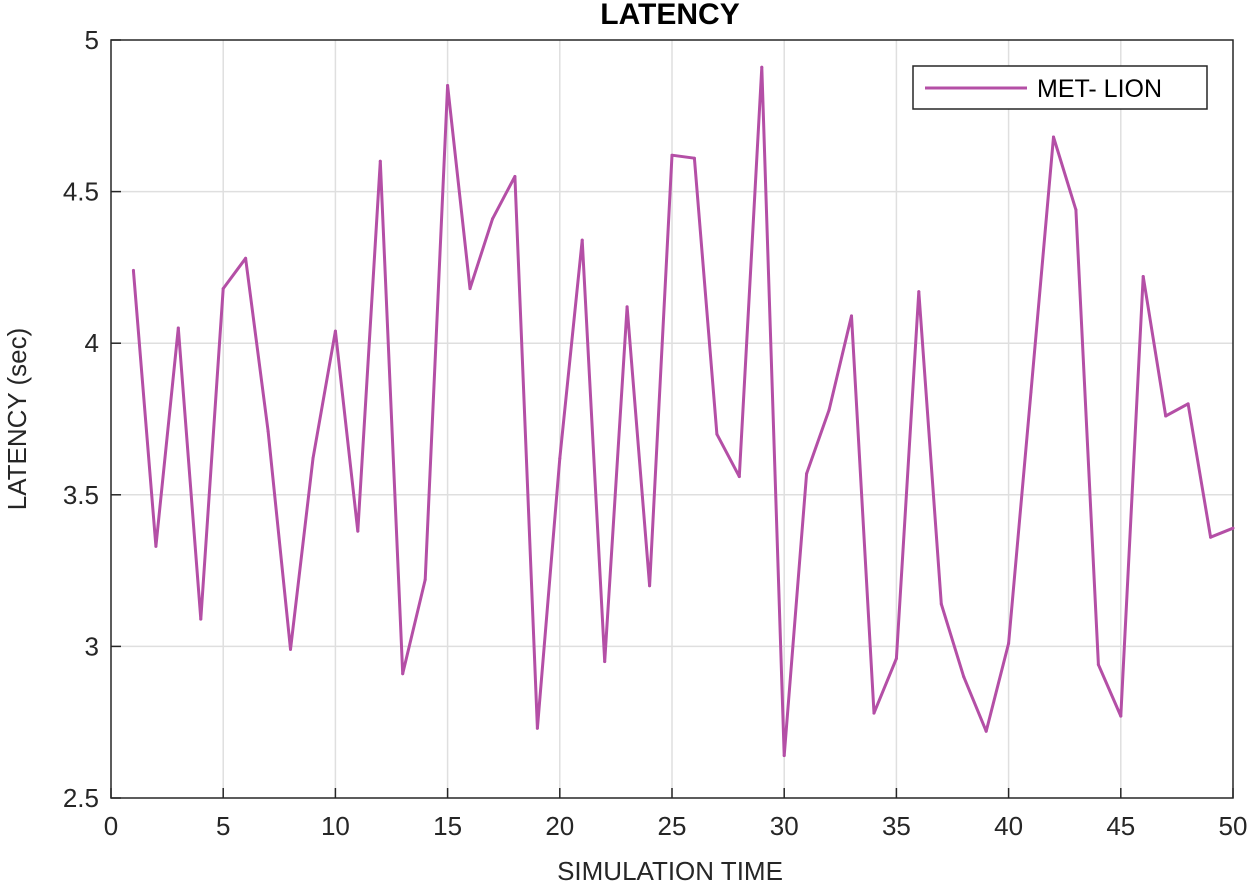 This screenshot has width=1253, height=885. Describe the element at coordinates (335, 826) in the screenshot. I see `x-tick-label: 10` at that location.